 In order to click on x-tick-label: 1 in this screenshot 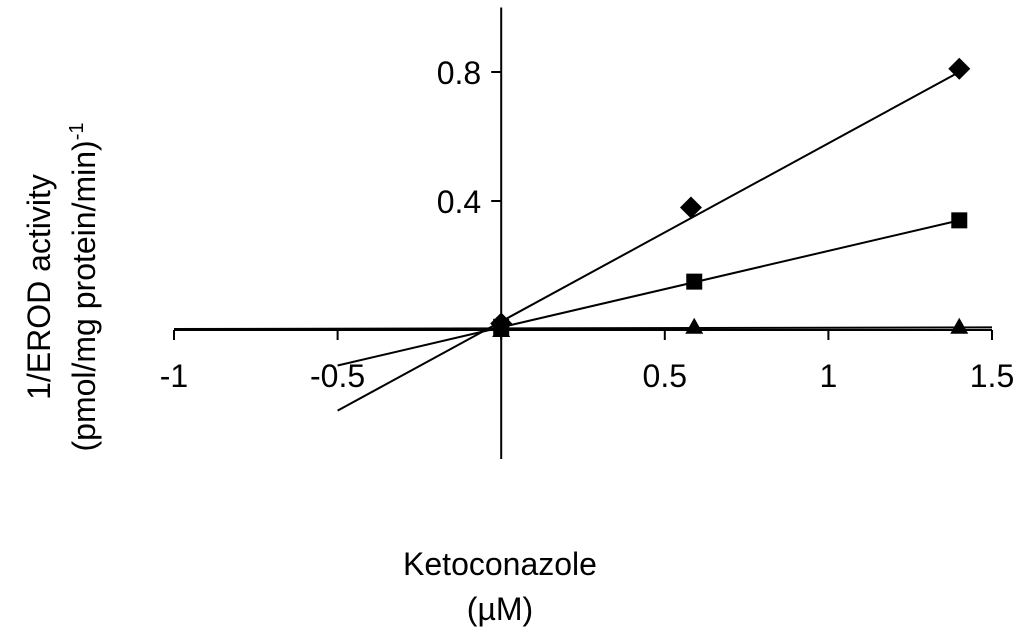, I will do `click(829, 376)`.